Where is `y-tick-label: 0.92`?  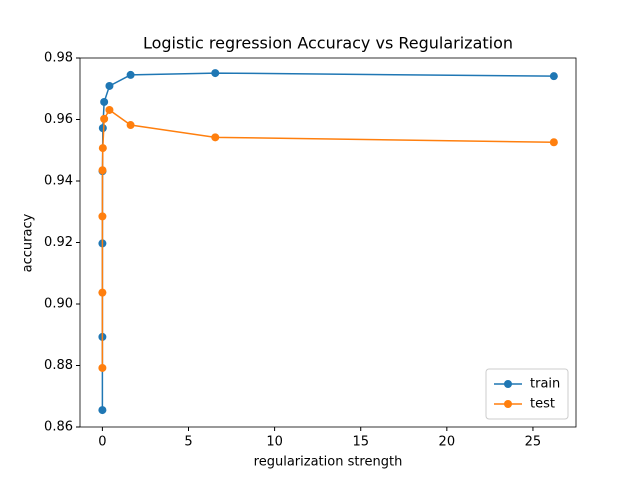
y-tick-label: 0.92 is located at coordinates (58, 242).